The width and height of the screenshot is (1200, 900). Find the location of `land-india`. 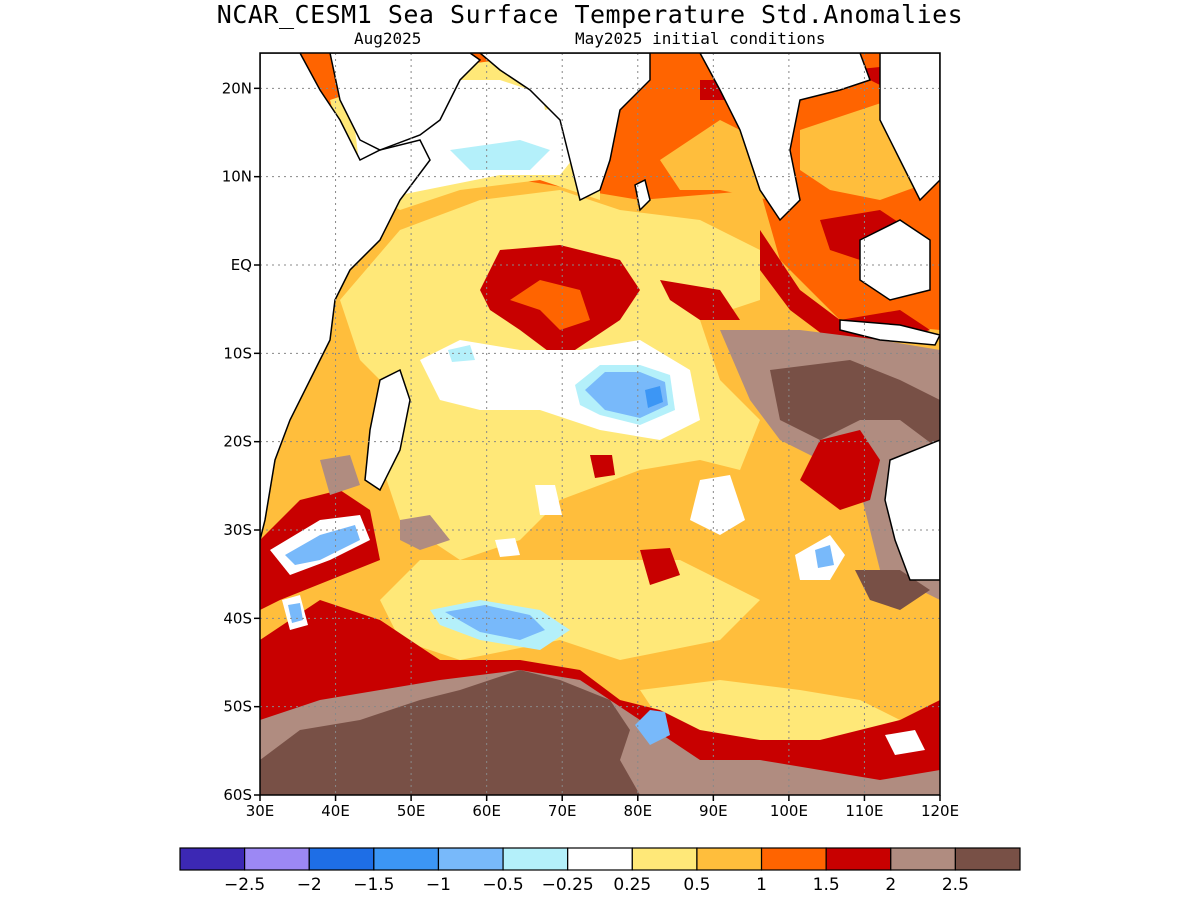

land-india is located at coordinates (564, 127).